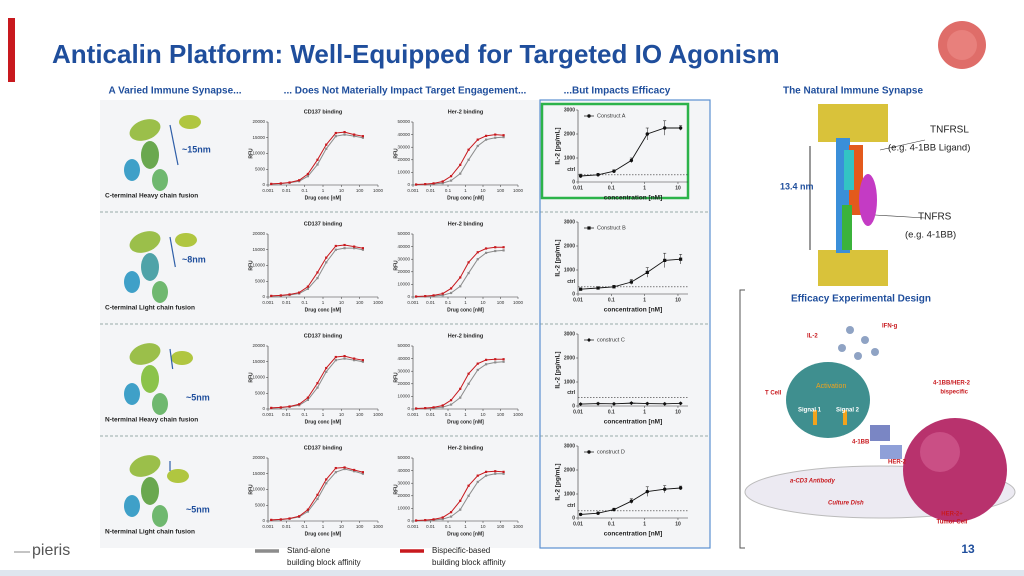  Describe the element at coordinates (861, 443) in the screenshot. I see `label: 4-1BB` at that location.